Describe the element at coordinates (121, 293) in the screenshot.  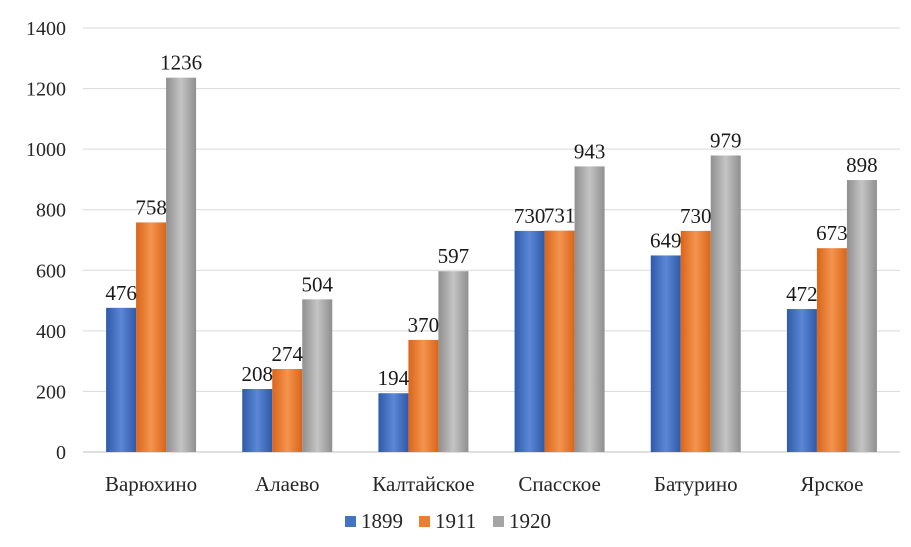
I see `data-label: 476` at that location.